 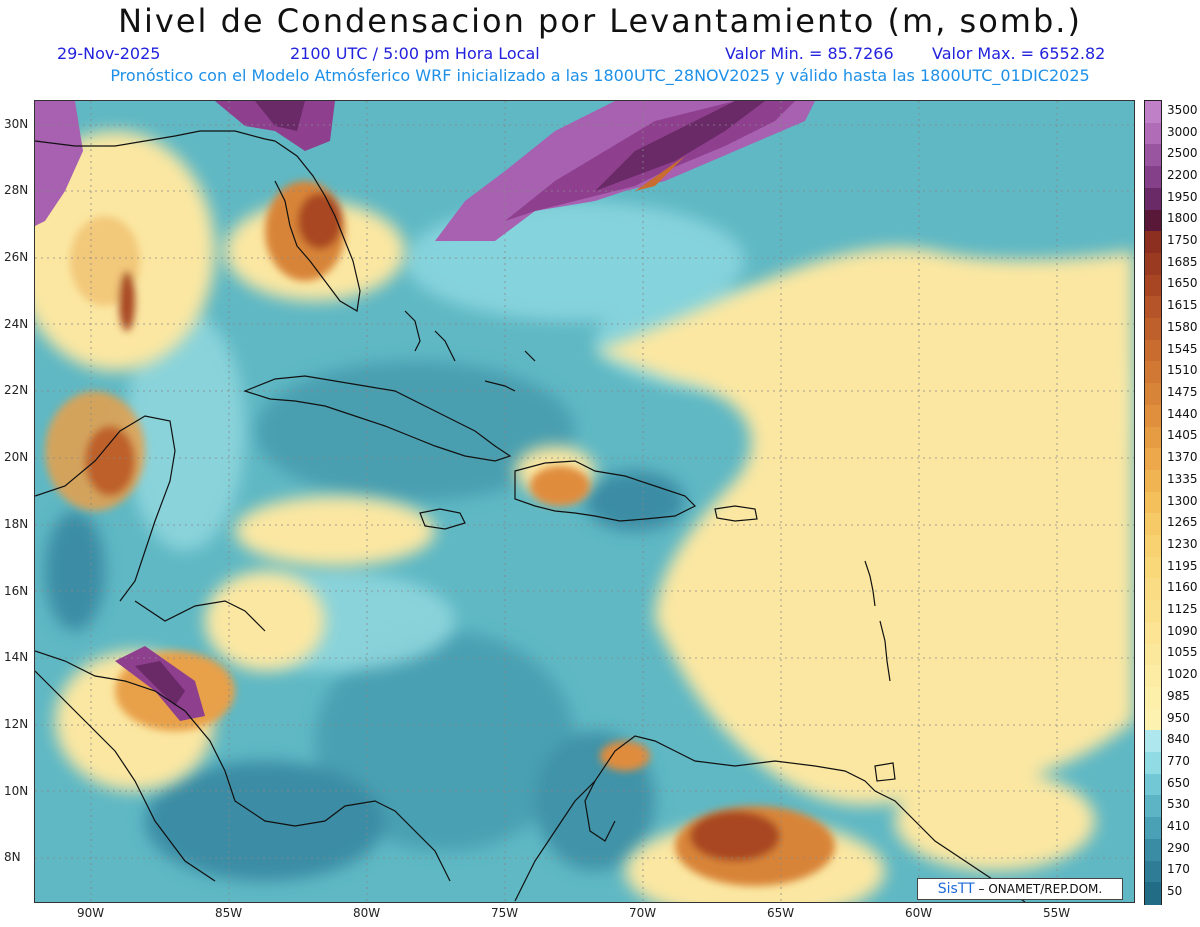 What do you see at coordinates (1182, 609) in the screenshot?
I see `colorbar-level-label: 1125` at bounding box center [1182, 609].